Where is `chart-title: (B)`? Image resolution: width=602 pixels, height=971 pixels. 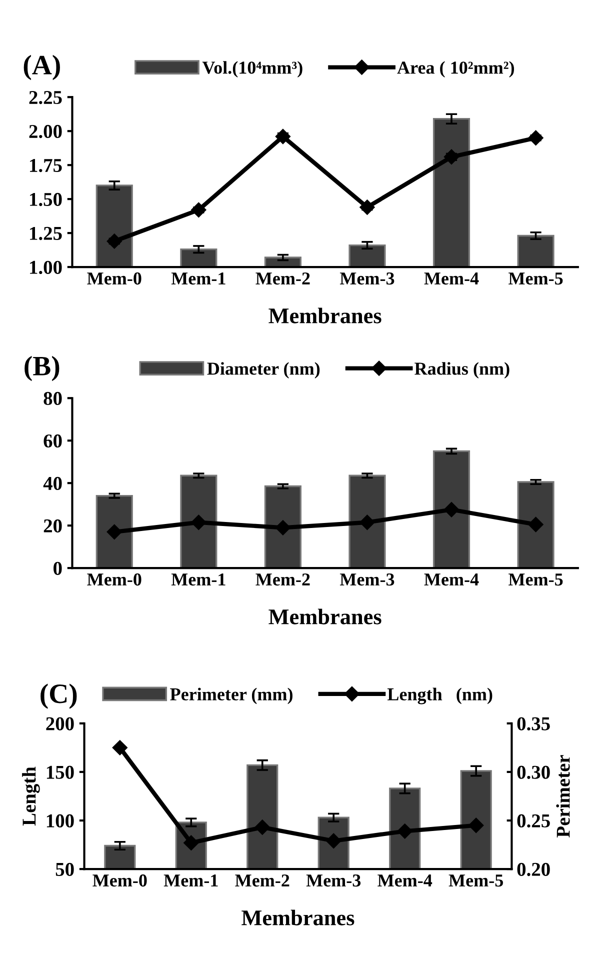
chart-title: (B) is located at coordinates (42, 369).